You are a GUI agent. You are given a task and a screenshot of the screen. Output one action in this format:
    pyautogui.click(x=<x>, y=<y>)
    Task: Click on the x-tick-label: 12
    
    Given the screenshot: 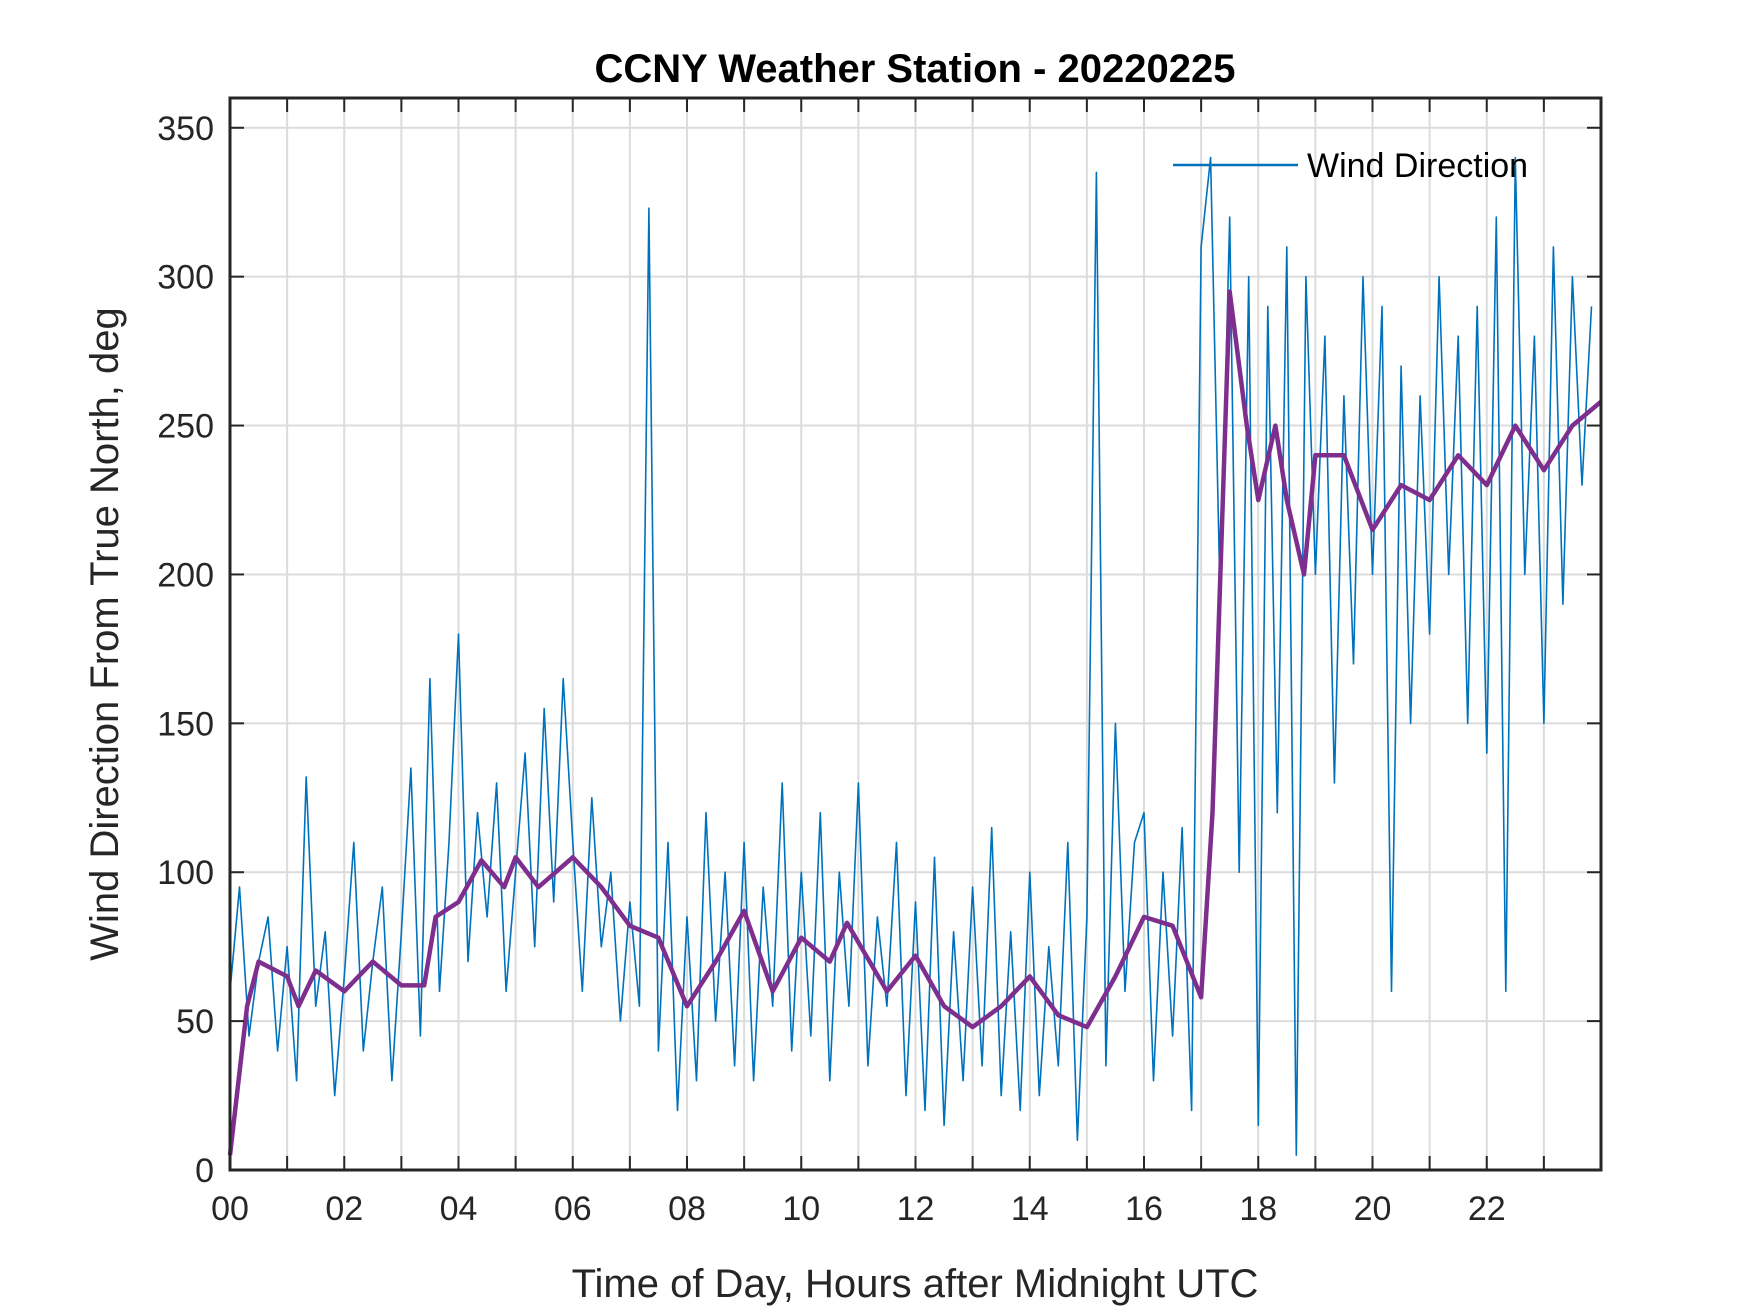 What is the action you would take?
    pyautogui.click(x=916, y=1209)
    